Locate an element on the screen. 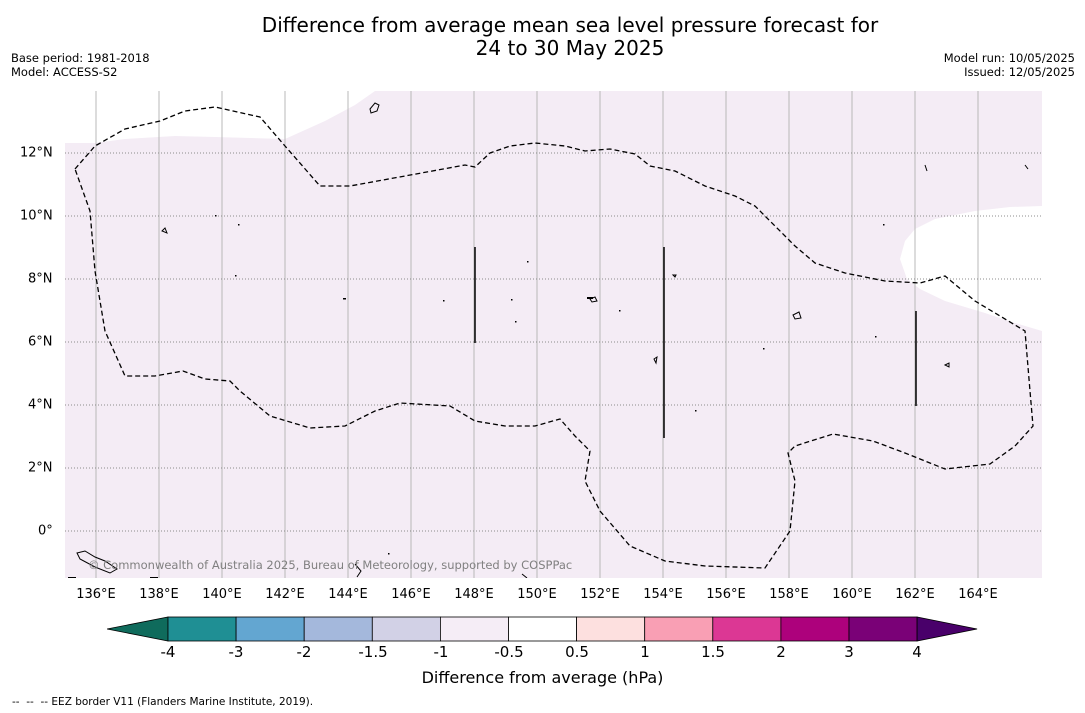 This screenshot has height=713, width=1085. colorbar-over-arrow is located at coordinates (947, 629).